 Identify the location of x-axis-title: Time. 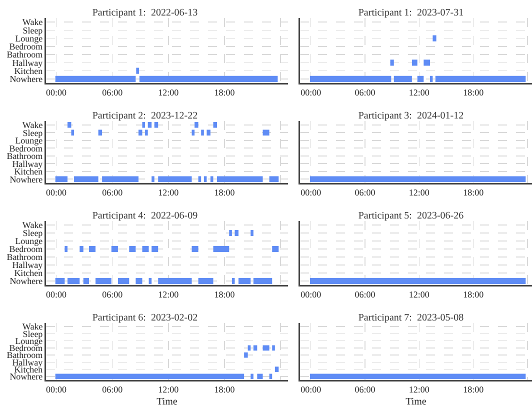
(416, 402).